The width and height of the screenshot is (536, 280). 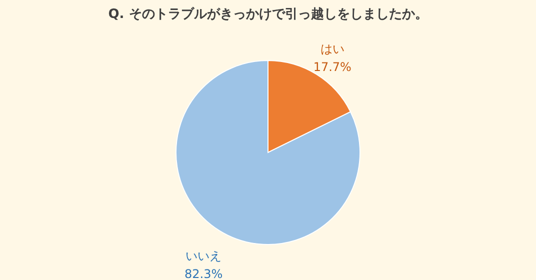 I want to click on slice-label: いいえ, so click(x=204, y=256).